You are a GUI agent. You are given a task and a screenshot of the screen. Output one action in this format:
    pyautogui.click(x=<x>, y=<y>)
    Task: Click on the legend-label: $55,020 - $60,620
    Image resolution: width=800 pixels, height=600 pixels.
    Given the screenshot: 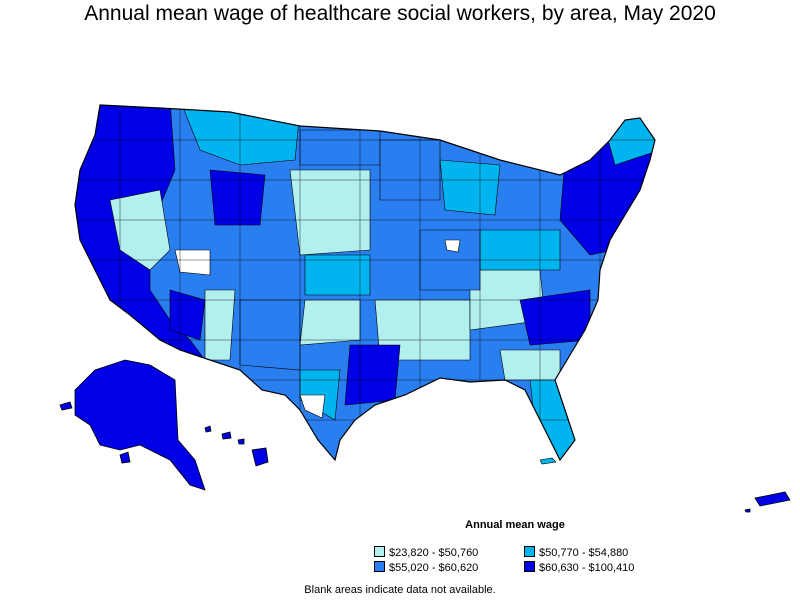 What is the action you would take?
    pyautogui.click(x=434, y=568)
    